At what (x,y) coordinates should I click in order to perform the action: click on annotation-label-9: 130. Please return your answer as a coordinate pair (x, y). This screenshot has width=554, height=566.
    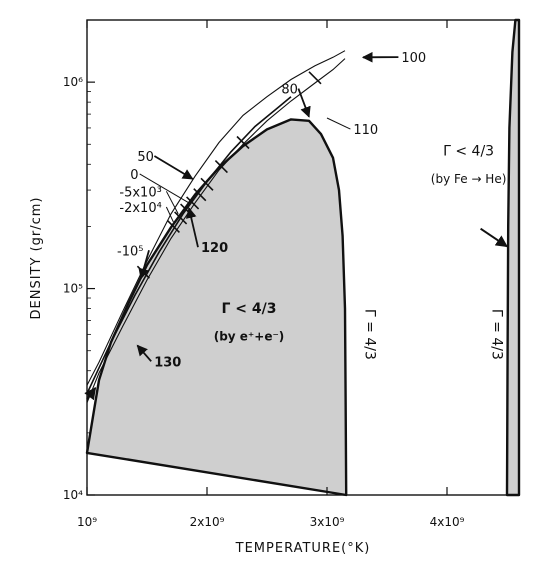
    Looking at the image, I should click on (167, 362).